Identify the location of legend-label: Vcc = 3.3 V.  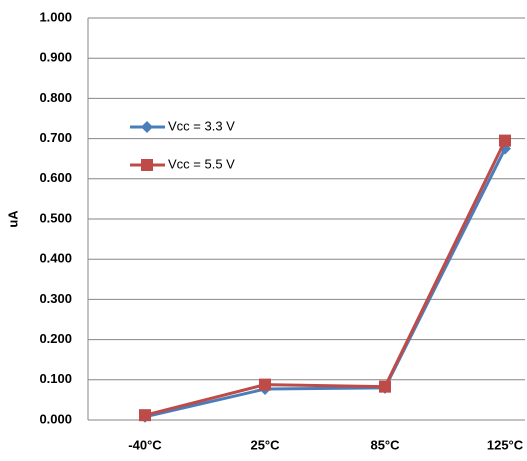
(201, 125).